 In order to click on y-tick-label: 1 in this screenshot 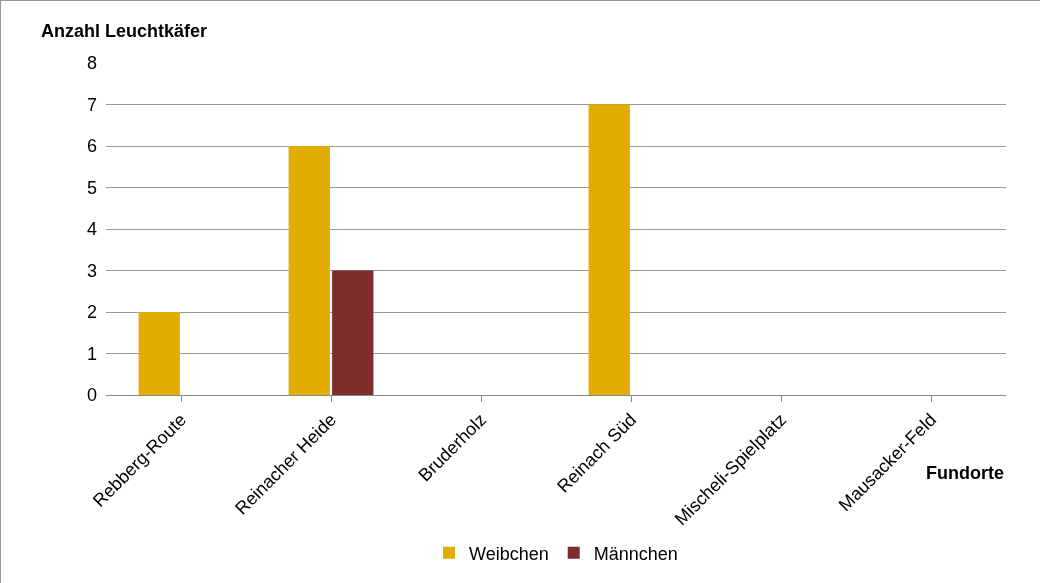, I will do `click(91, 353)`.